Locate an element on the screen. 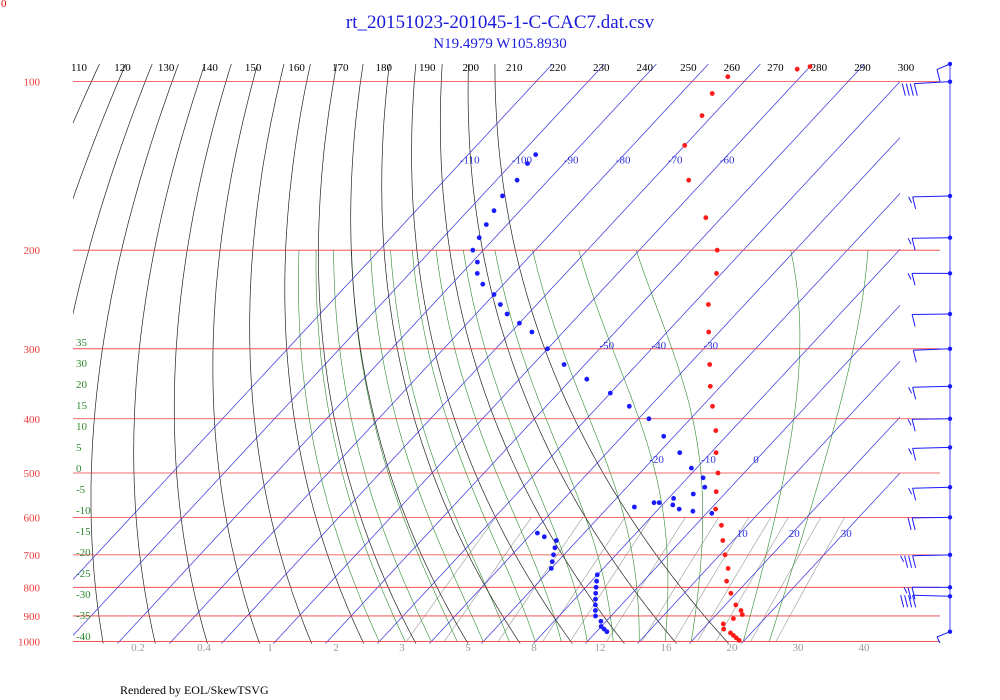  moist-adiabat-label: -30 is located at coordinates (83, 595).